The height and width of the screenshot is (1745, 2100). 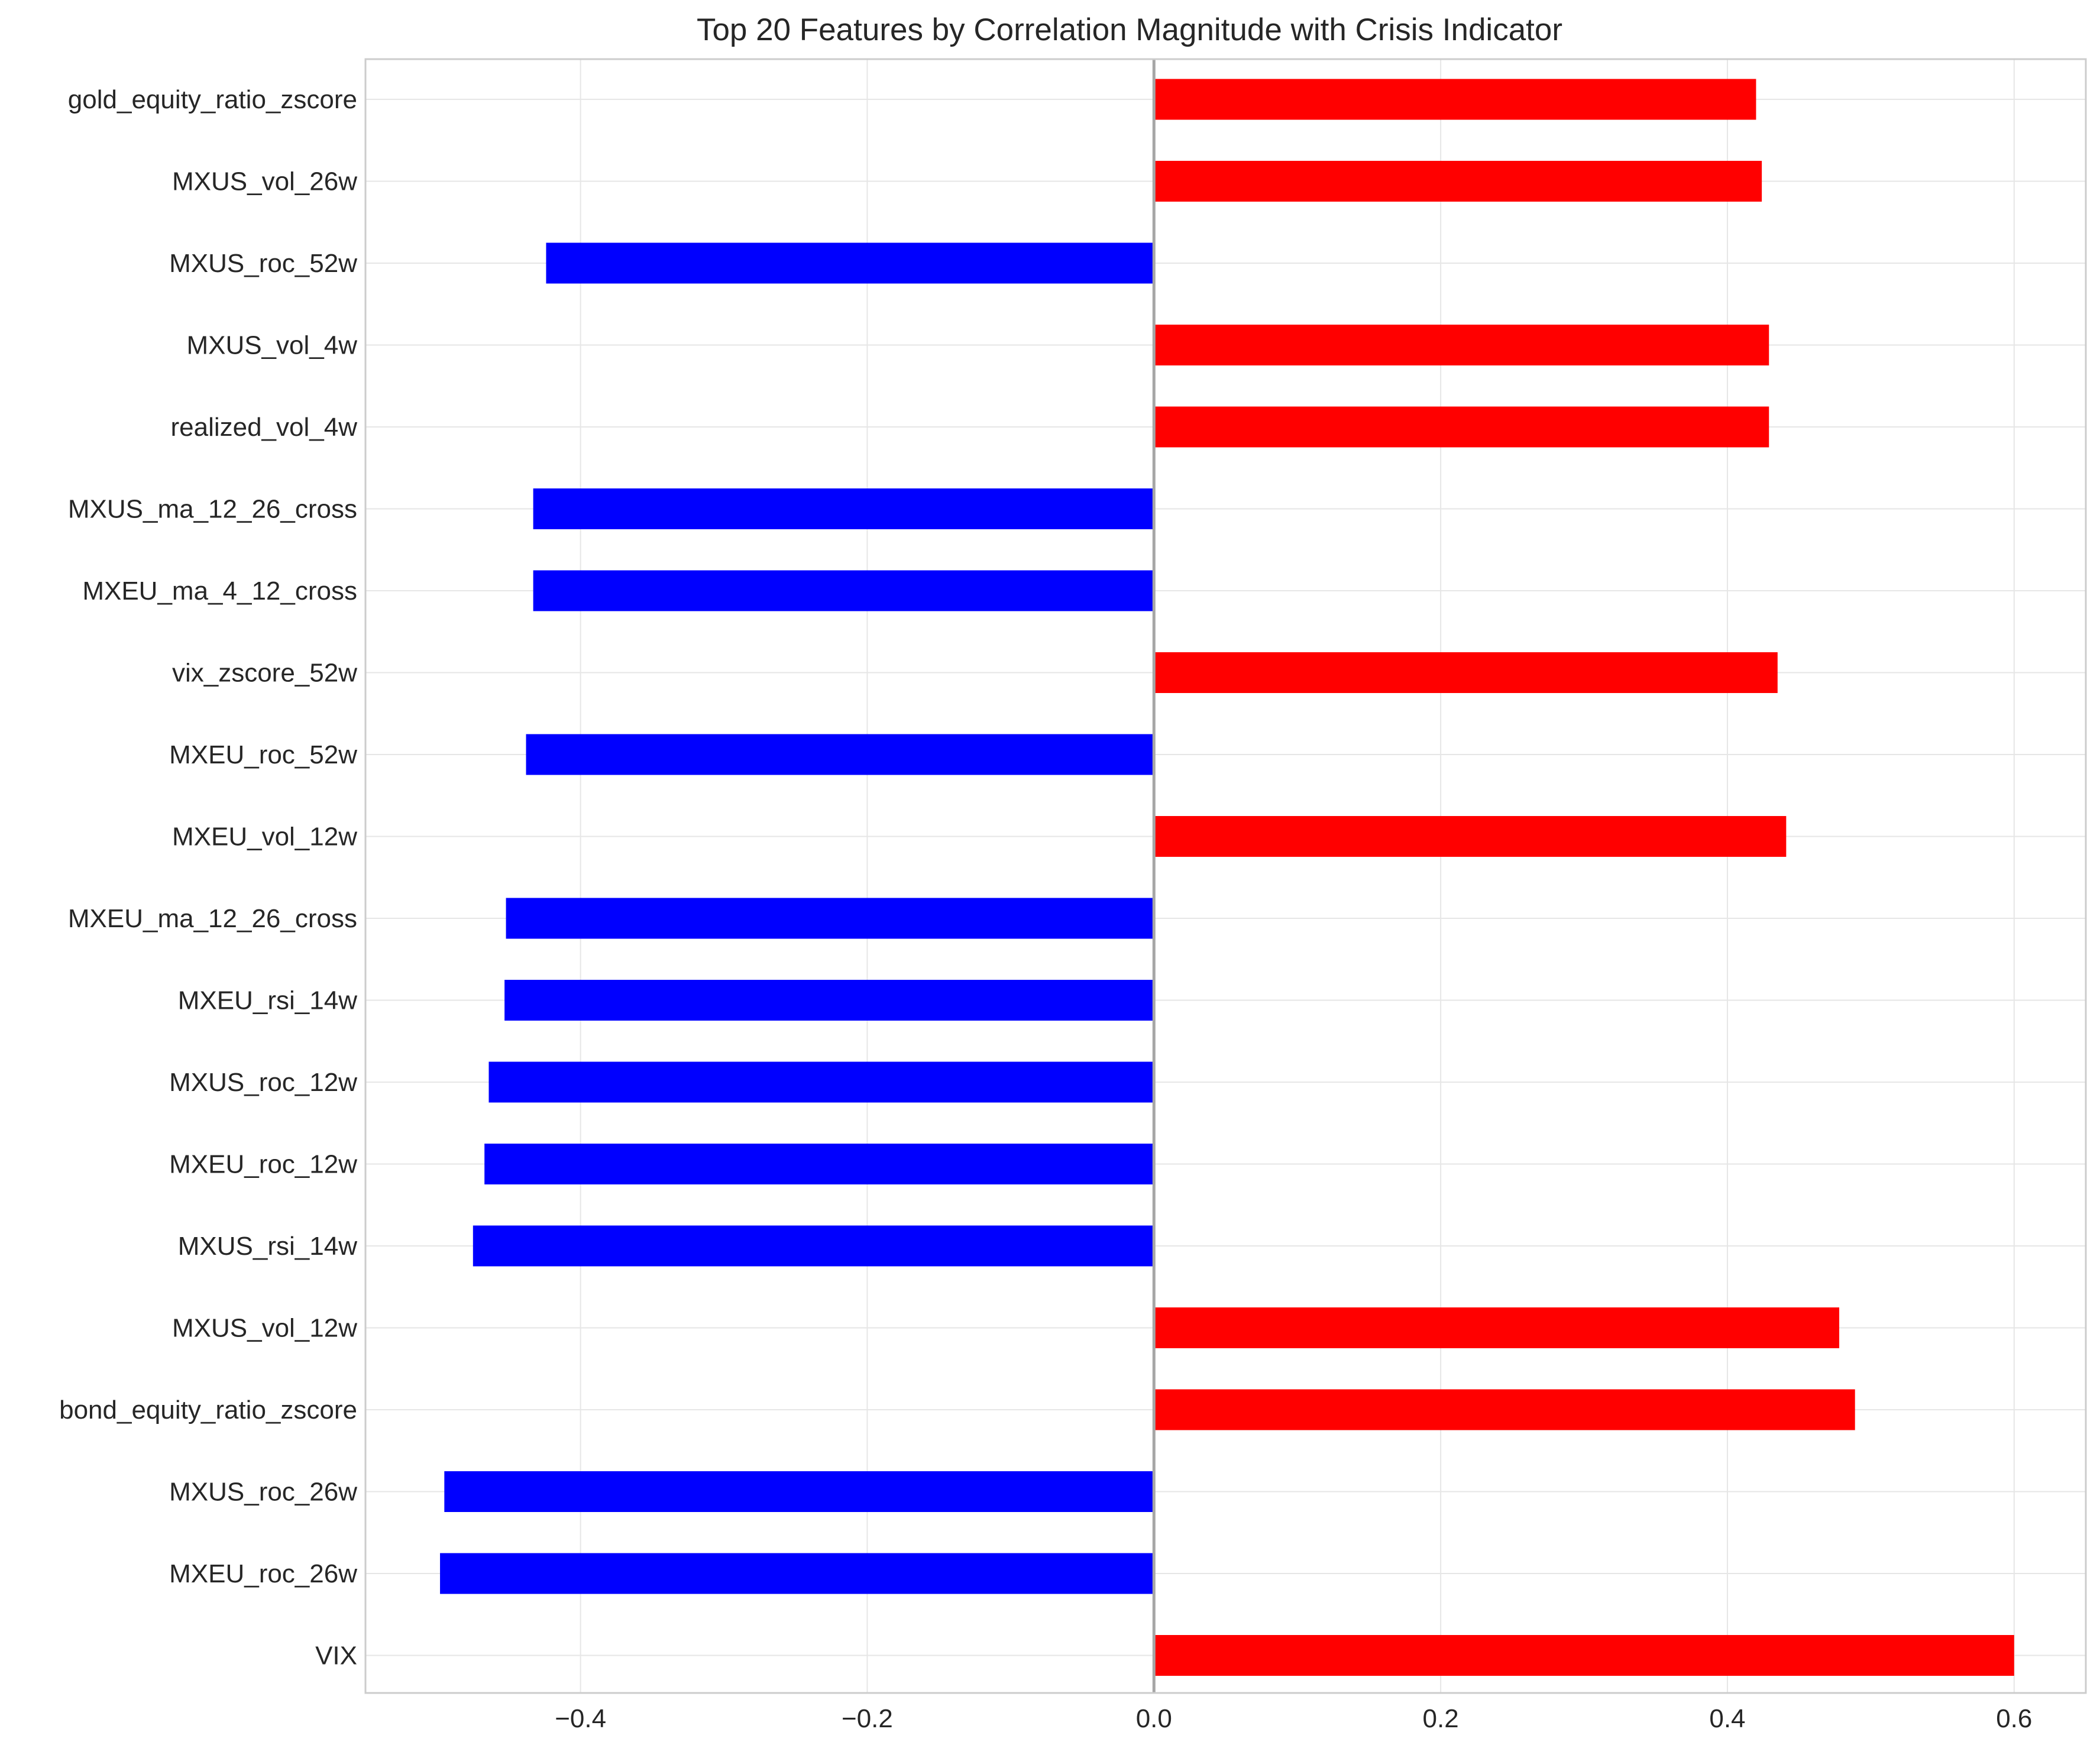 What do you see at coordinates (263, 1165) in the screenshot?
I see `y-tick-label: MXEU_roc_12w` at bounding box center [263, 1165].